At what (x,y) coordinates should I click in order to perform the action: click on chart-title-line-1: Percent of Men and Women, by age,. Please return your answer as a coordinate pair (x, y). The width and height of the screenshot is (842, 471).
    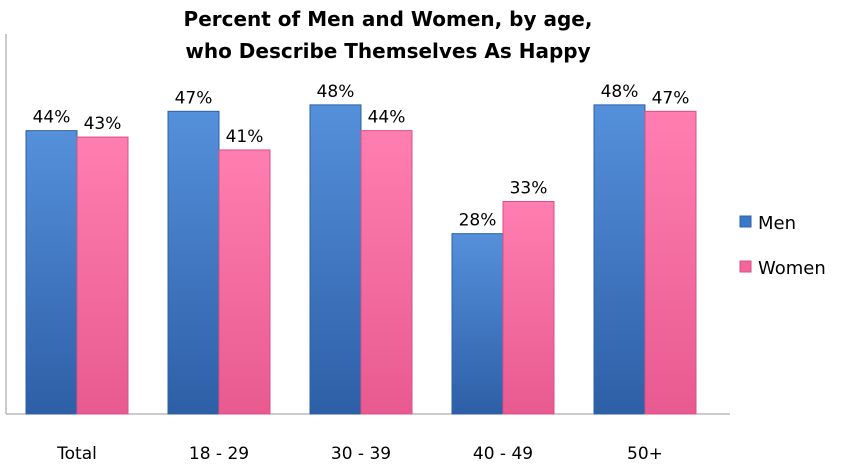
    Looking at the image, I should click on (388, 19).